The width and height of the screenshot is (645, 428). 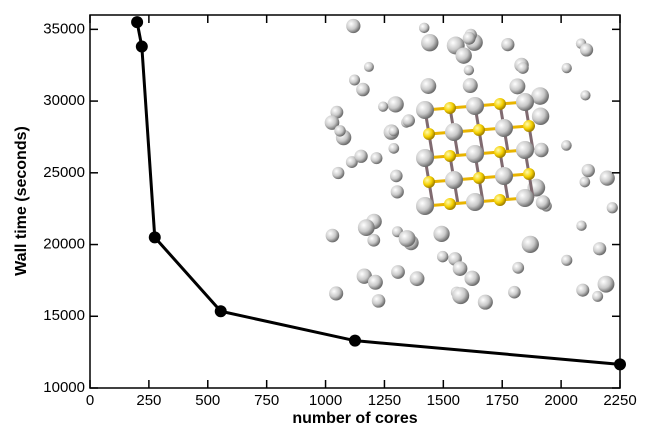 What do you see at coordinates (64, 28) in the screenshot?
I see `y-tick-label: 35000` at bounding box center [64, 28].